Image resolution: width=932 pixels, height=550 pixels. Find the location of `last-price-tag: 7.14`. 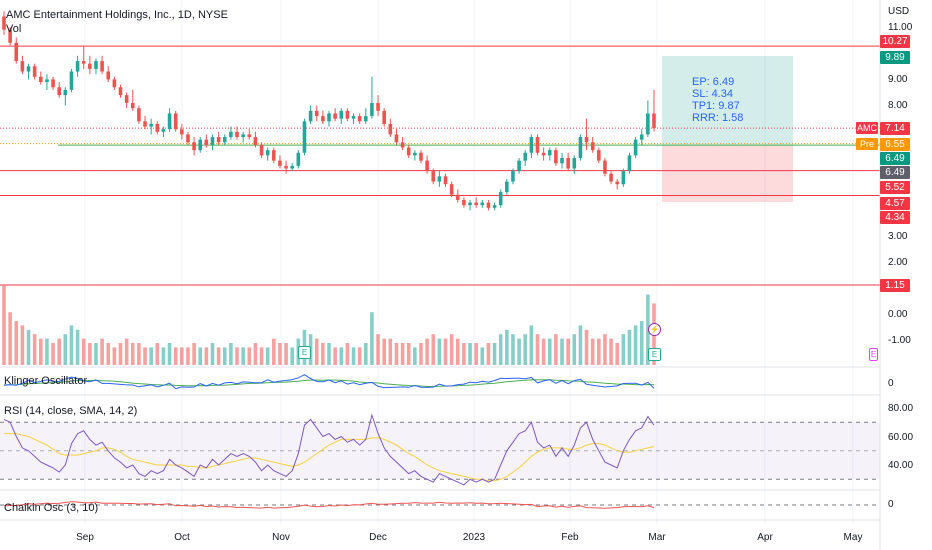

last-price-tag: 7.14 is located at coordinates (895, 128).